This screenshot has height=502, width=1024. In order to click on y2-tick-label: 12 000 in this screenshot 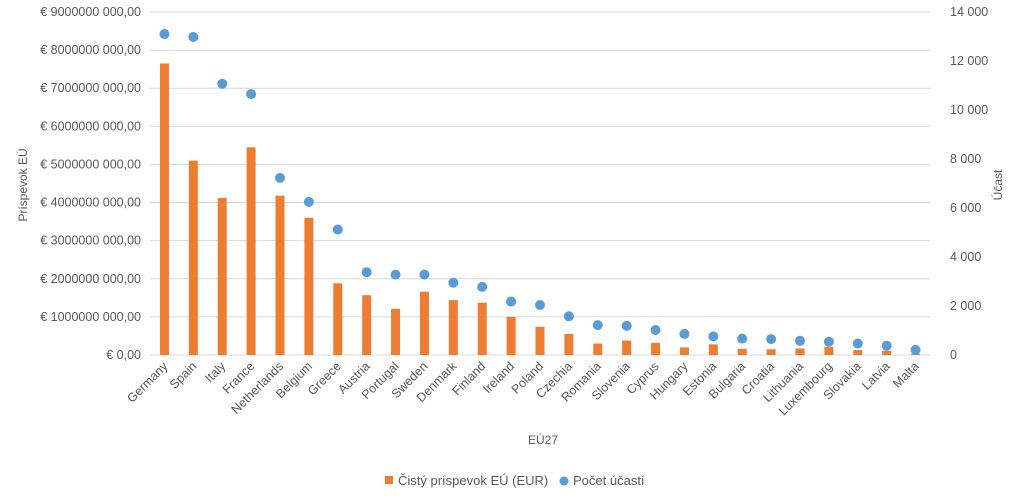, I will do `click(969, 61)`.